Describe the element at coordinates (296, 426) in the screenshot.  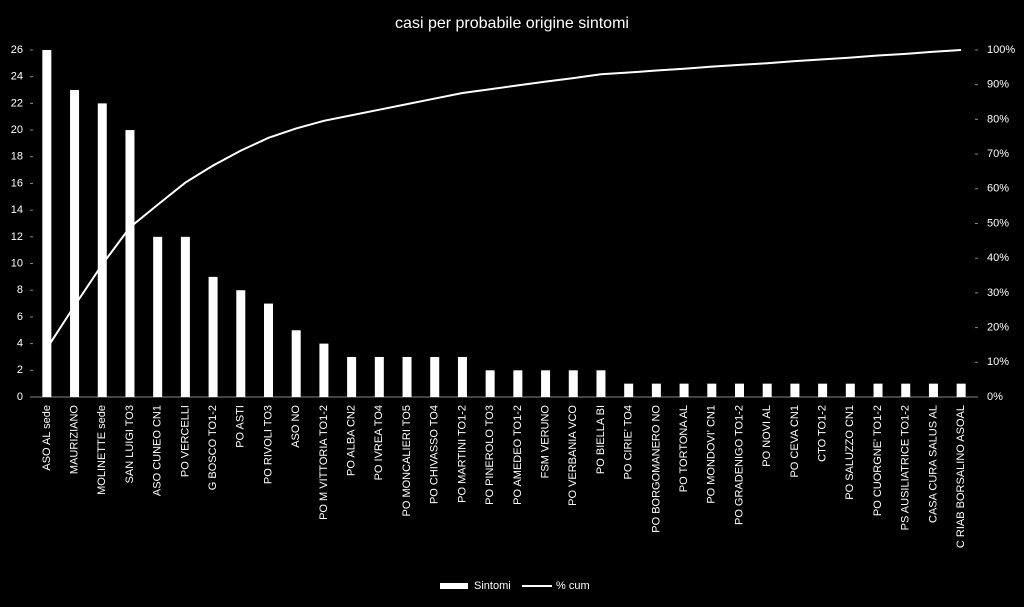
I see `x-tick-label: ASO NO` at that location.